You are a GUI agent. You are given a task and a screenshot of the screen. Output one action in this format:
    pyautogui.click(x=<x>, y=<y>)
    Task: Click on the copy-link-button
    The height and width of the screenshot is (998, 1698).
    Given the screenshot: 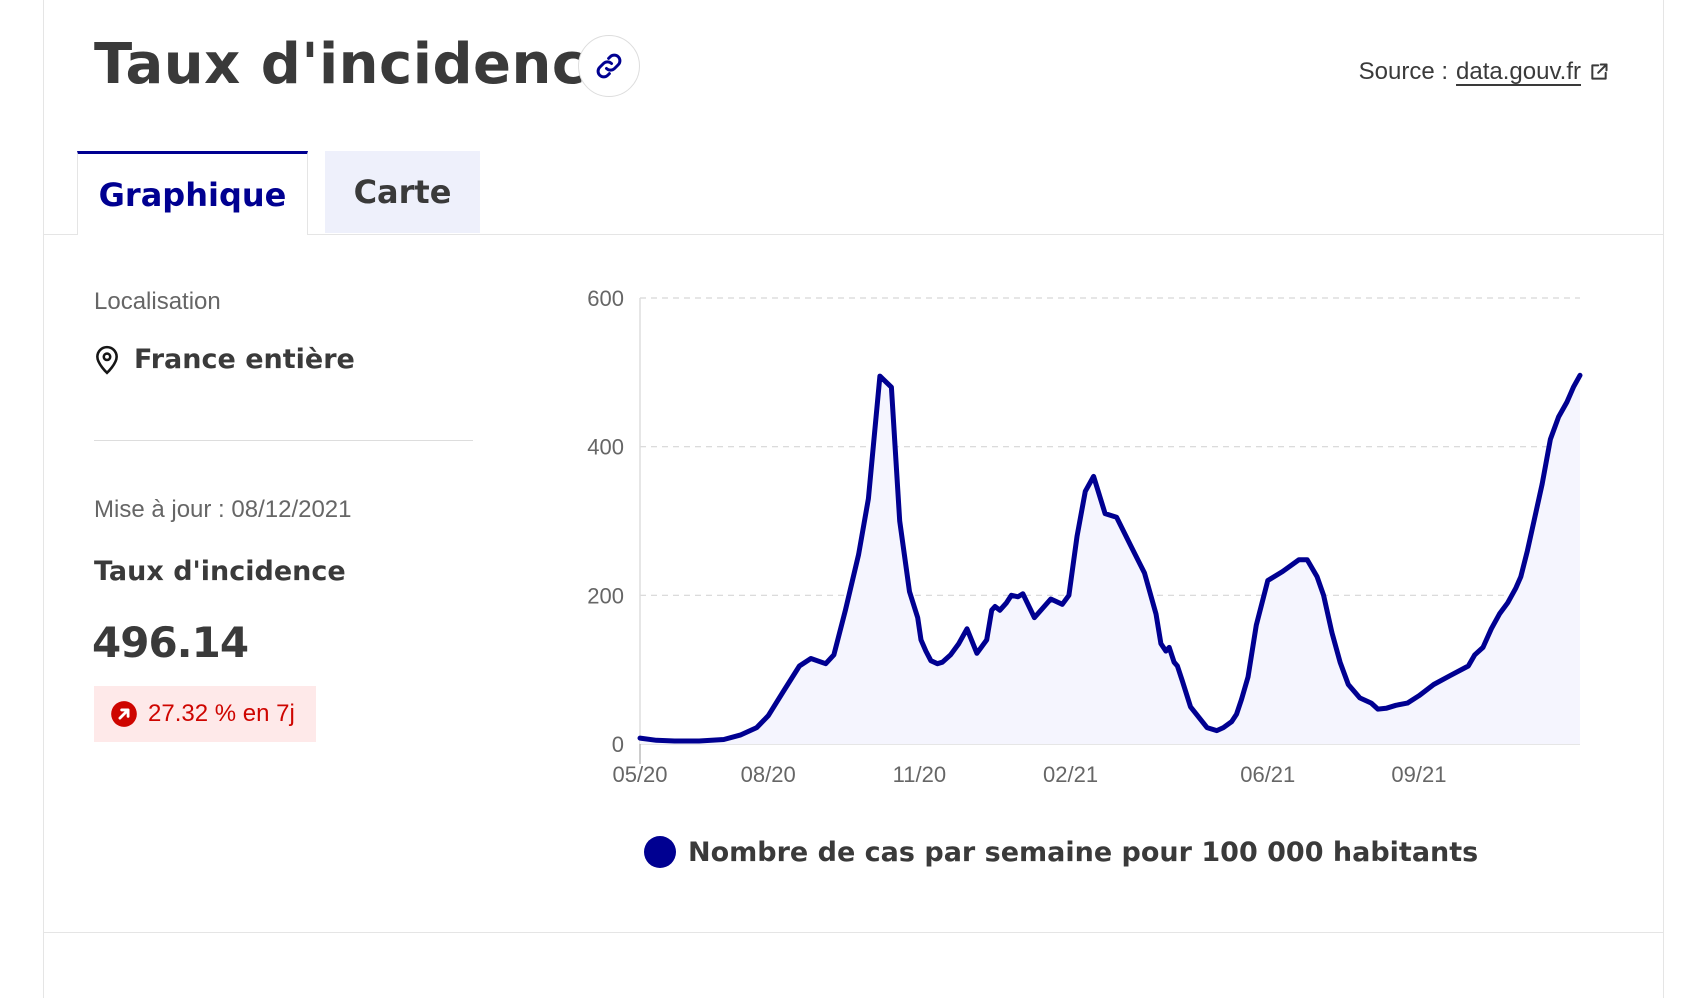 What is the action you would take?
    pyautogui.click(x=609, y=66)
    